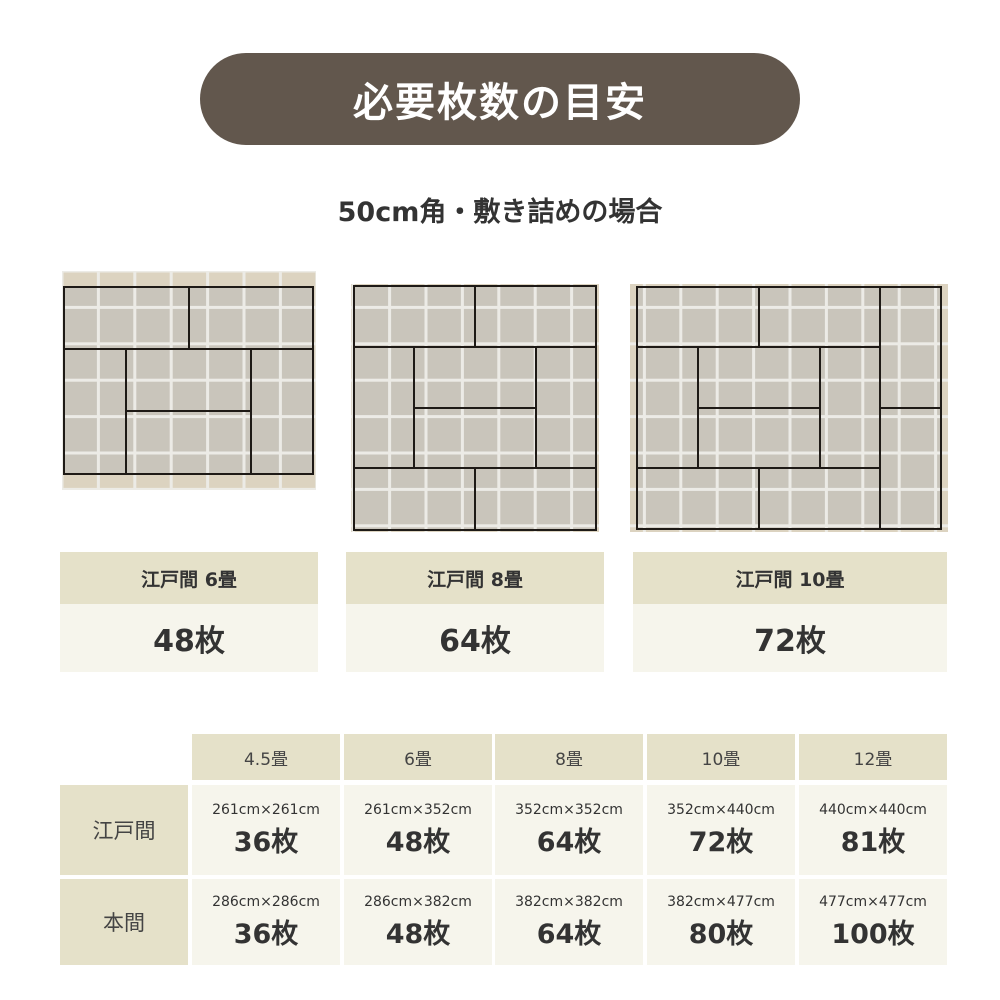 This screenshot has height=1000, width=1000. I want to click on table-cell: 440cm×440cm 81枚, so click(873, 830).